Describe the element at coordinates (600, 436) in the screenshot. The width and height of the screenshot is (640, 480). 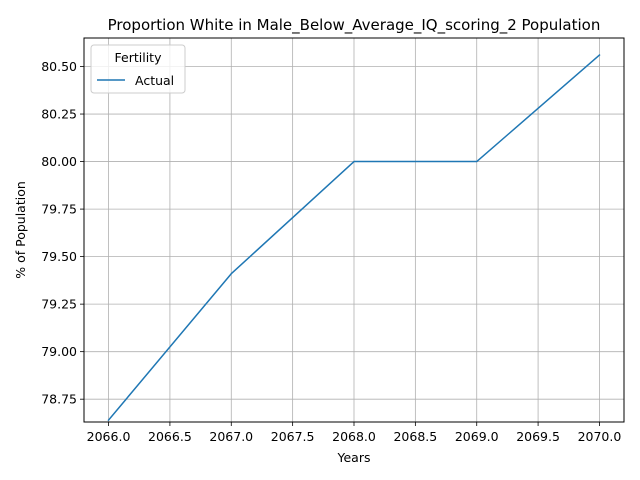
I see `x-tick-label: 2070.0` at that location.